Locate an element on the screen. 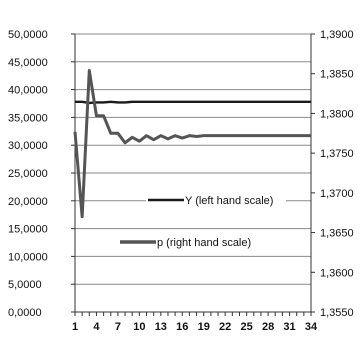  left-tick-label: 30,0000 is located at coordinates (28, 146).